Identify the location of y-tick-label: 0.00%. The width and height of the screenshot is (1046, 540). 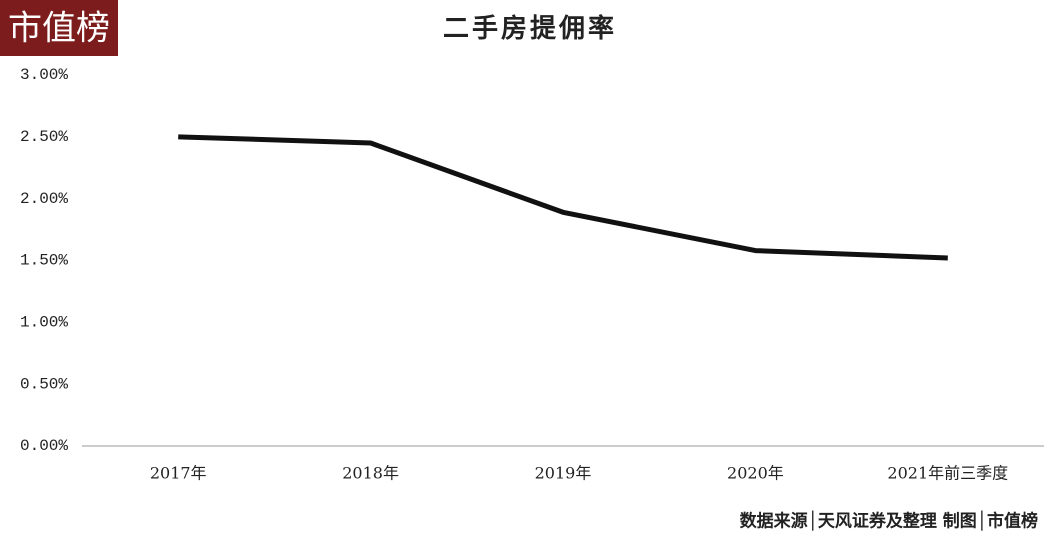
(44, 446).